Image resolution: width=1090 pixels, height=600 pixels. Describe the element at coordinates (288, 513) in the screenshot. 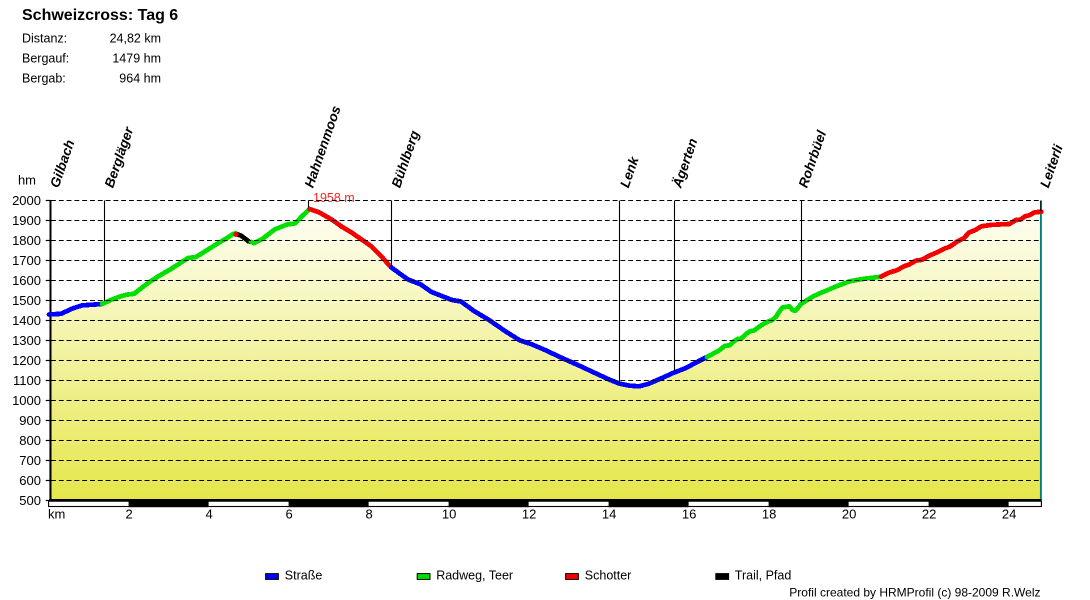

I see `svg-text: 6` at that location.